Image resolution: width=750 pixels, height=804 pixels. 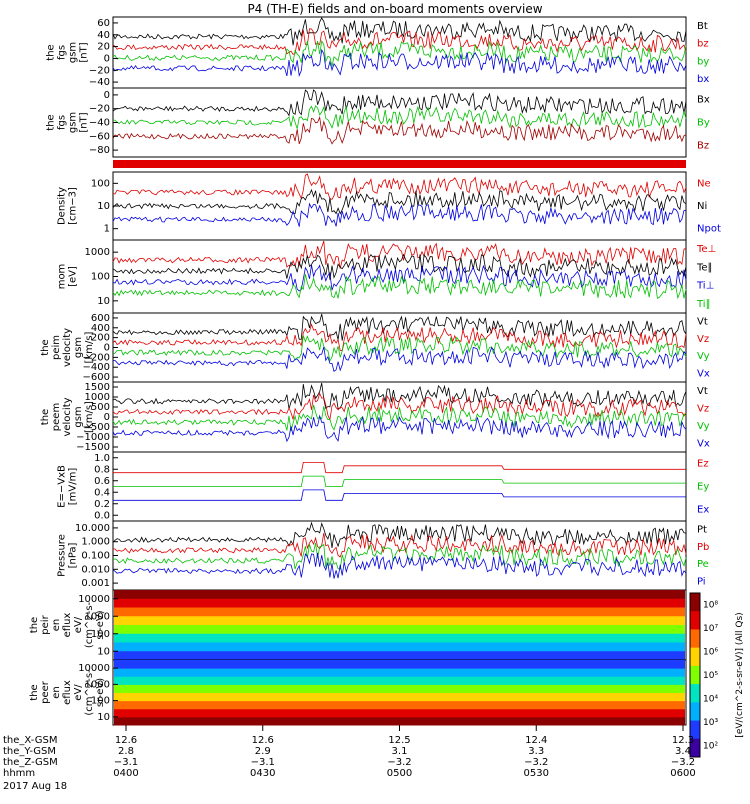 I want to click on x-tick-label: 3.4, so click(x=683, y=751).